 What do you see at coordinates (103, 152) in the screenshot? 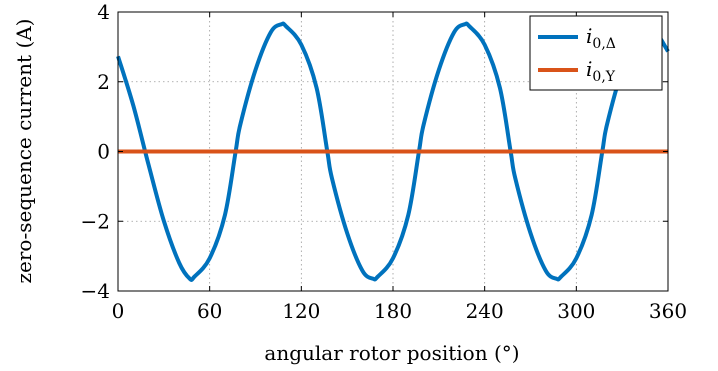
I see `y-tick-label: 0` at bounding box center [103, 152].